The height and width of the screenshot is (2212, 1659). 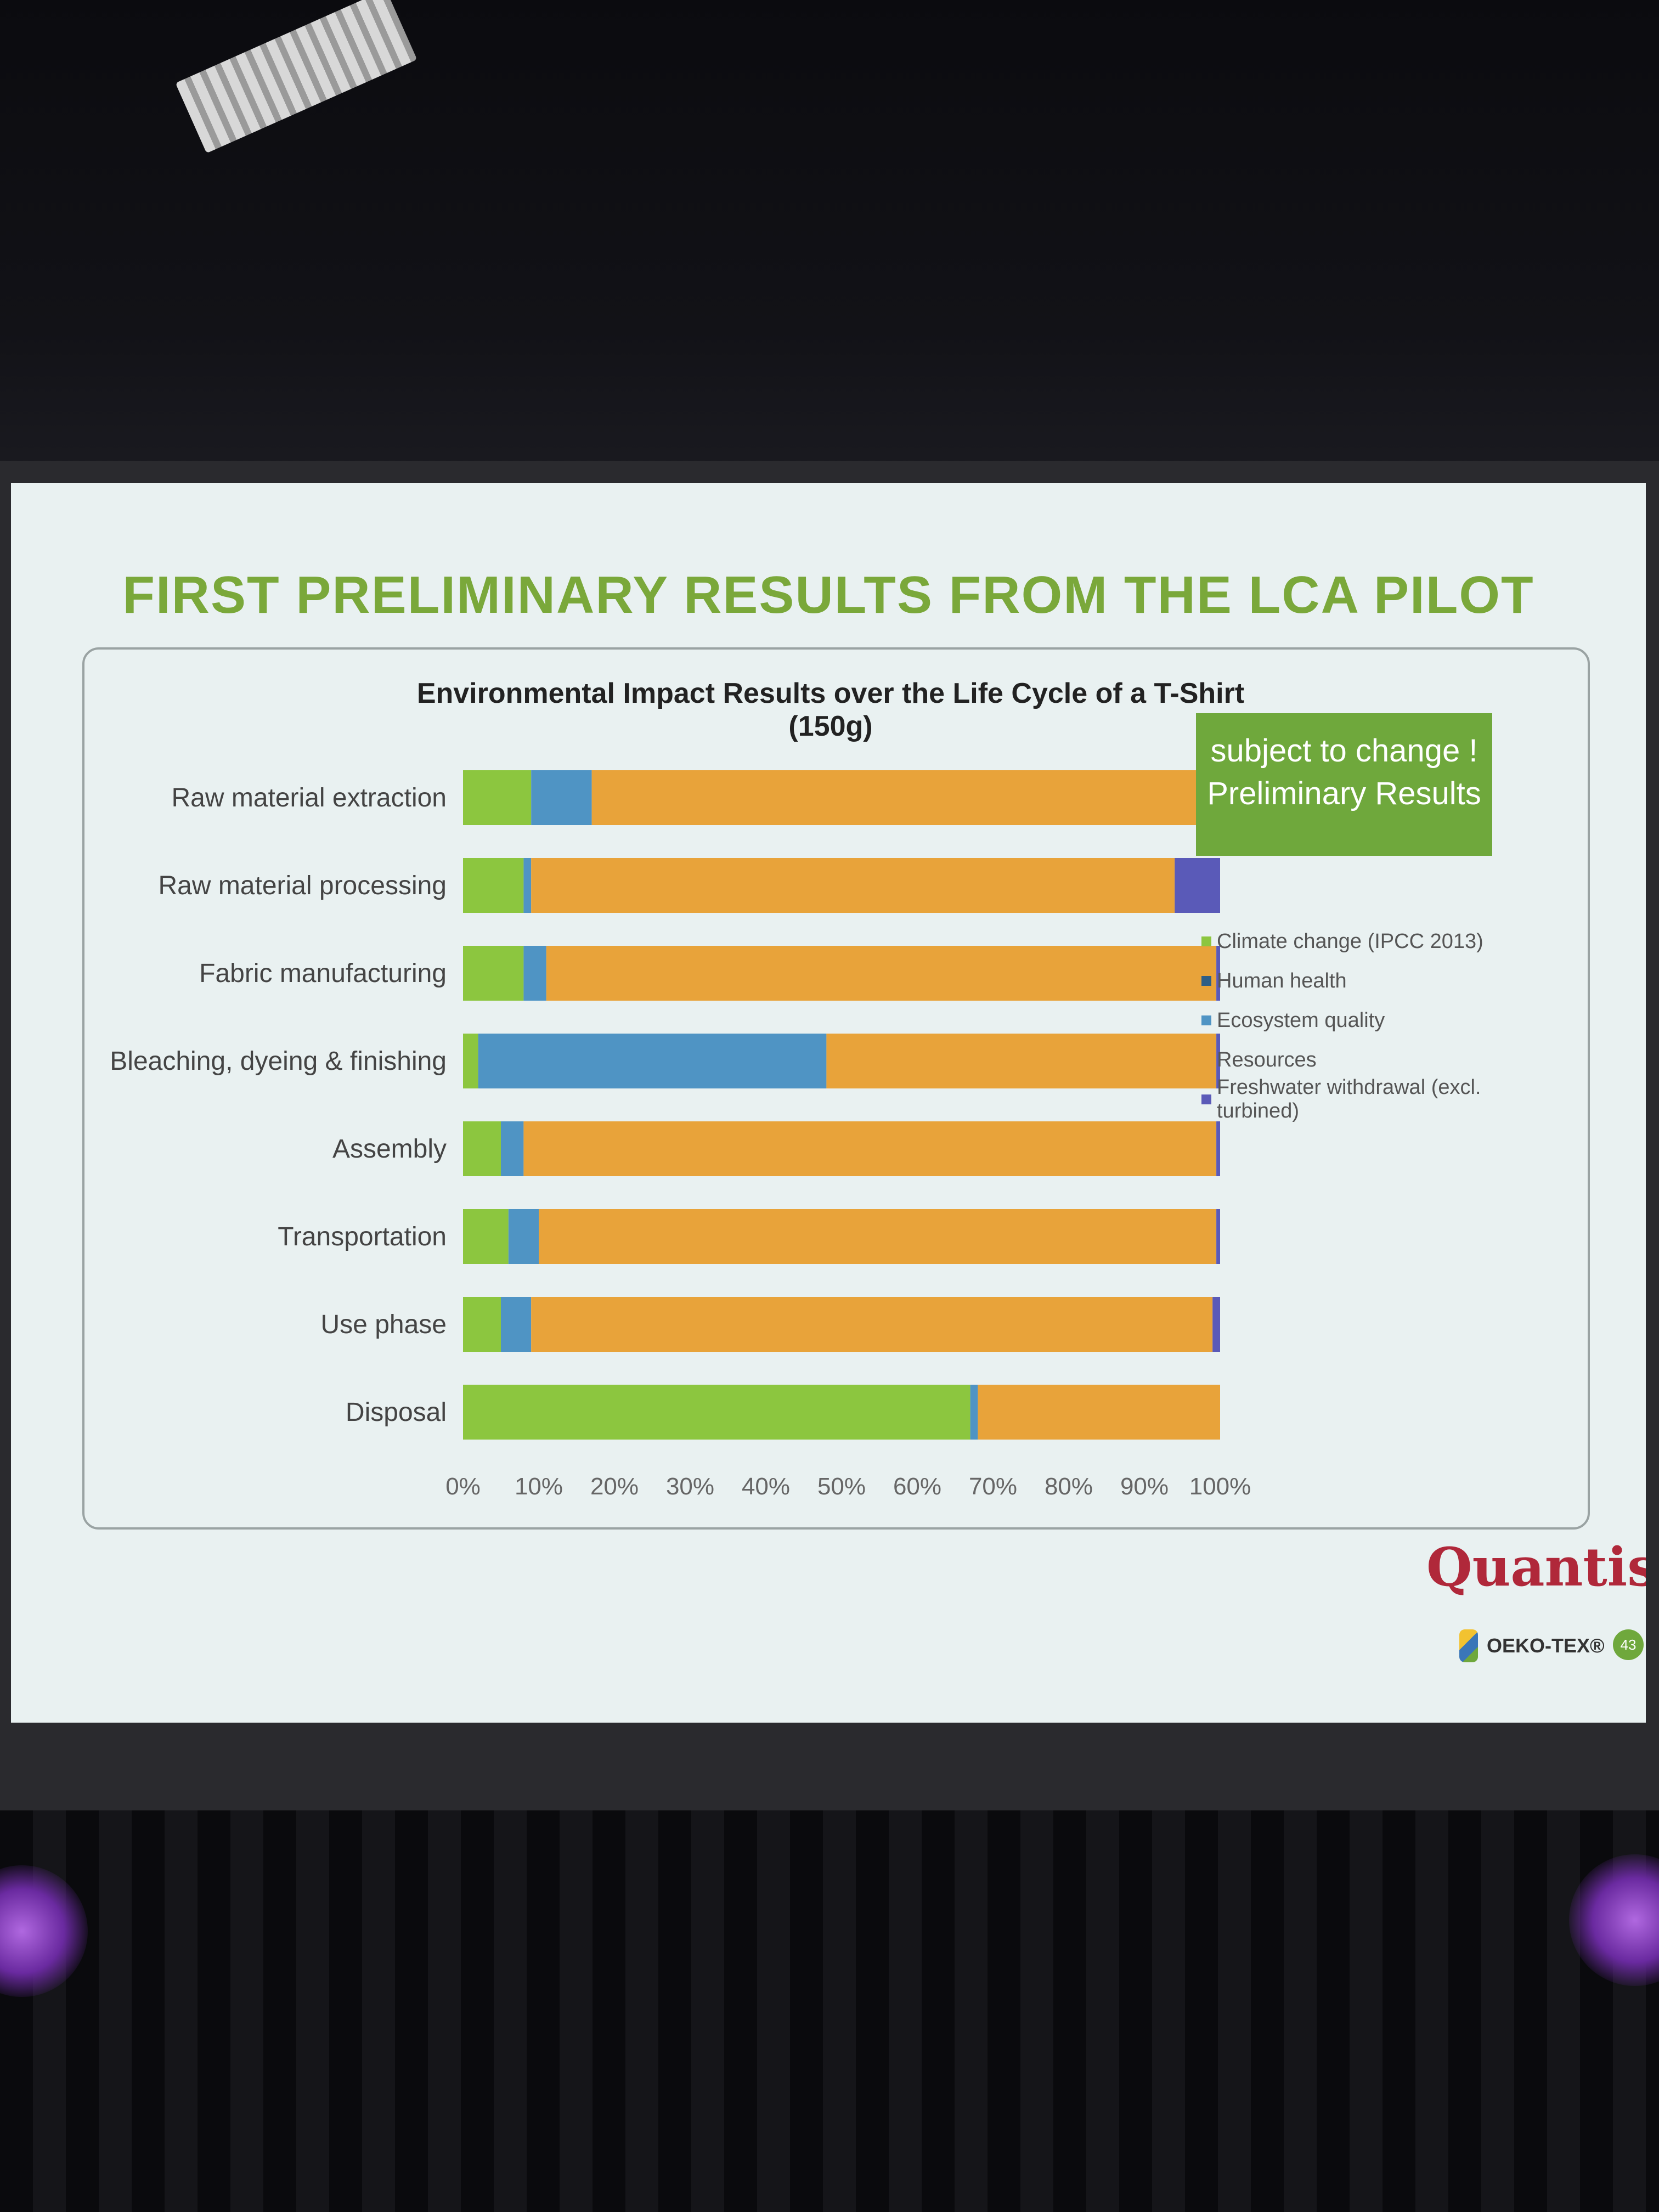 I want to click on legend-item: Ecosystem quality, so click(x=1355, y=1021).